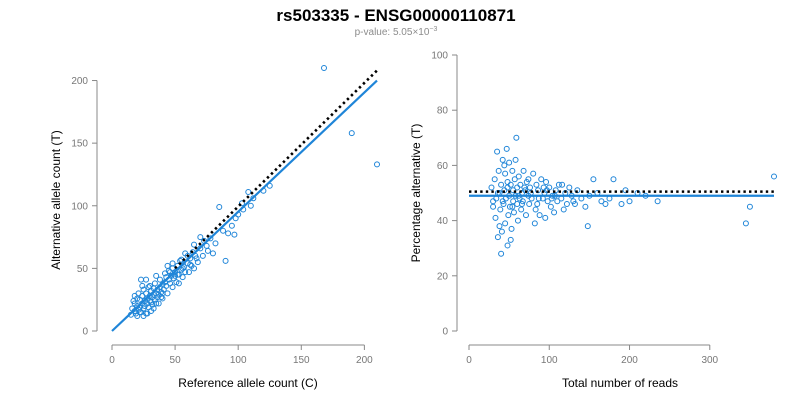  Describe the element at coordinates (443, 111) in the screenshot. I see `y-tick-label: 80` at that location.